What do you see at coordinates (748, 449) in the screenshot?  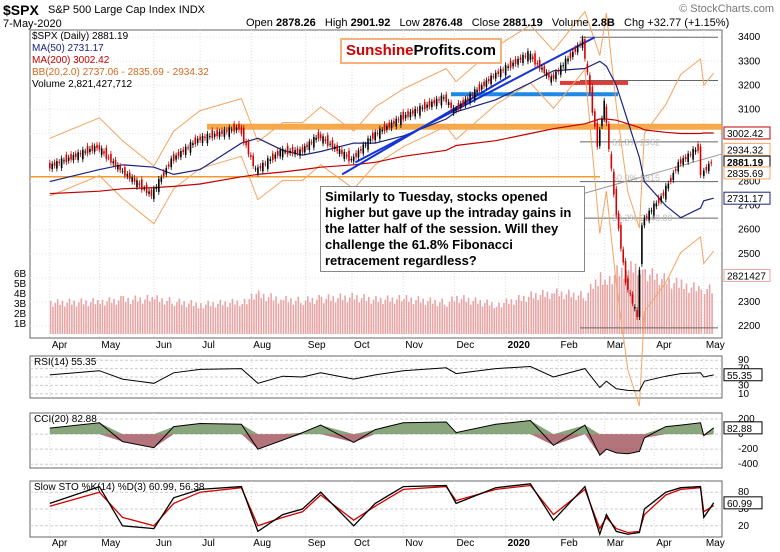 I see `cci-tick-label: -200` at bounding box center [748, 449].